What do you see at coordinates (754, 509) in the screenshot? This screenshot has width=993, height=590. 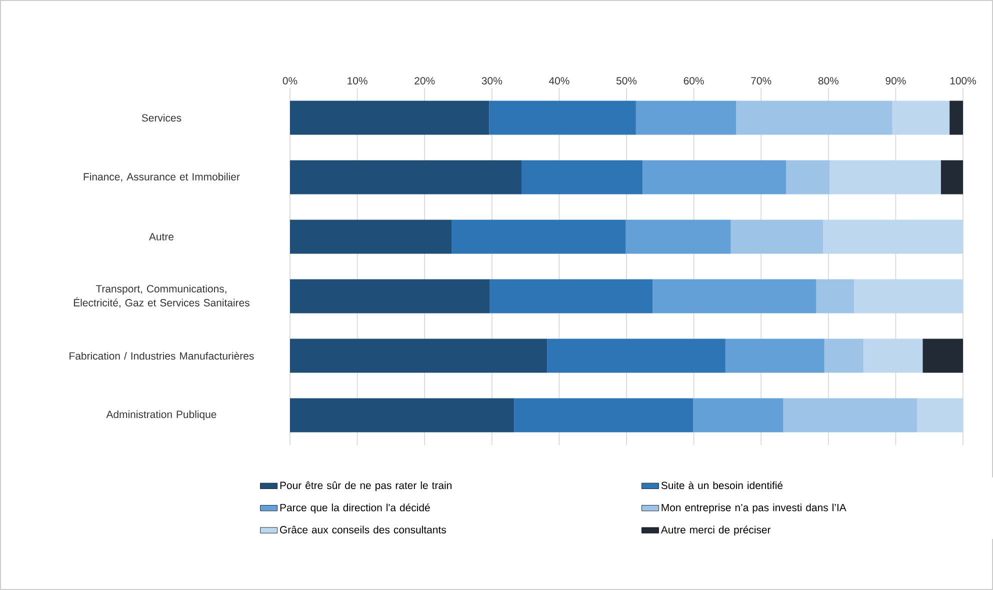 I see `legend-label: Mon entreprise n’a pas investi dans l’IA` at bounding box center [754, 509].